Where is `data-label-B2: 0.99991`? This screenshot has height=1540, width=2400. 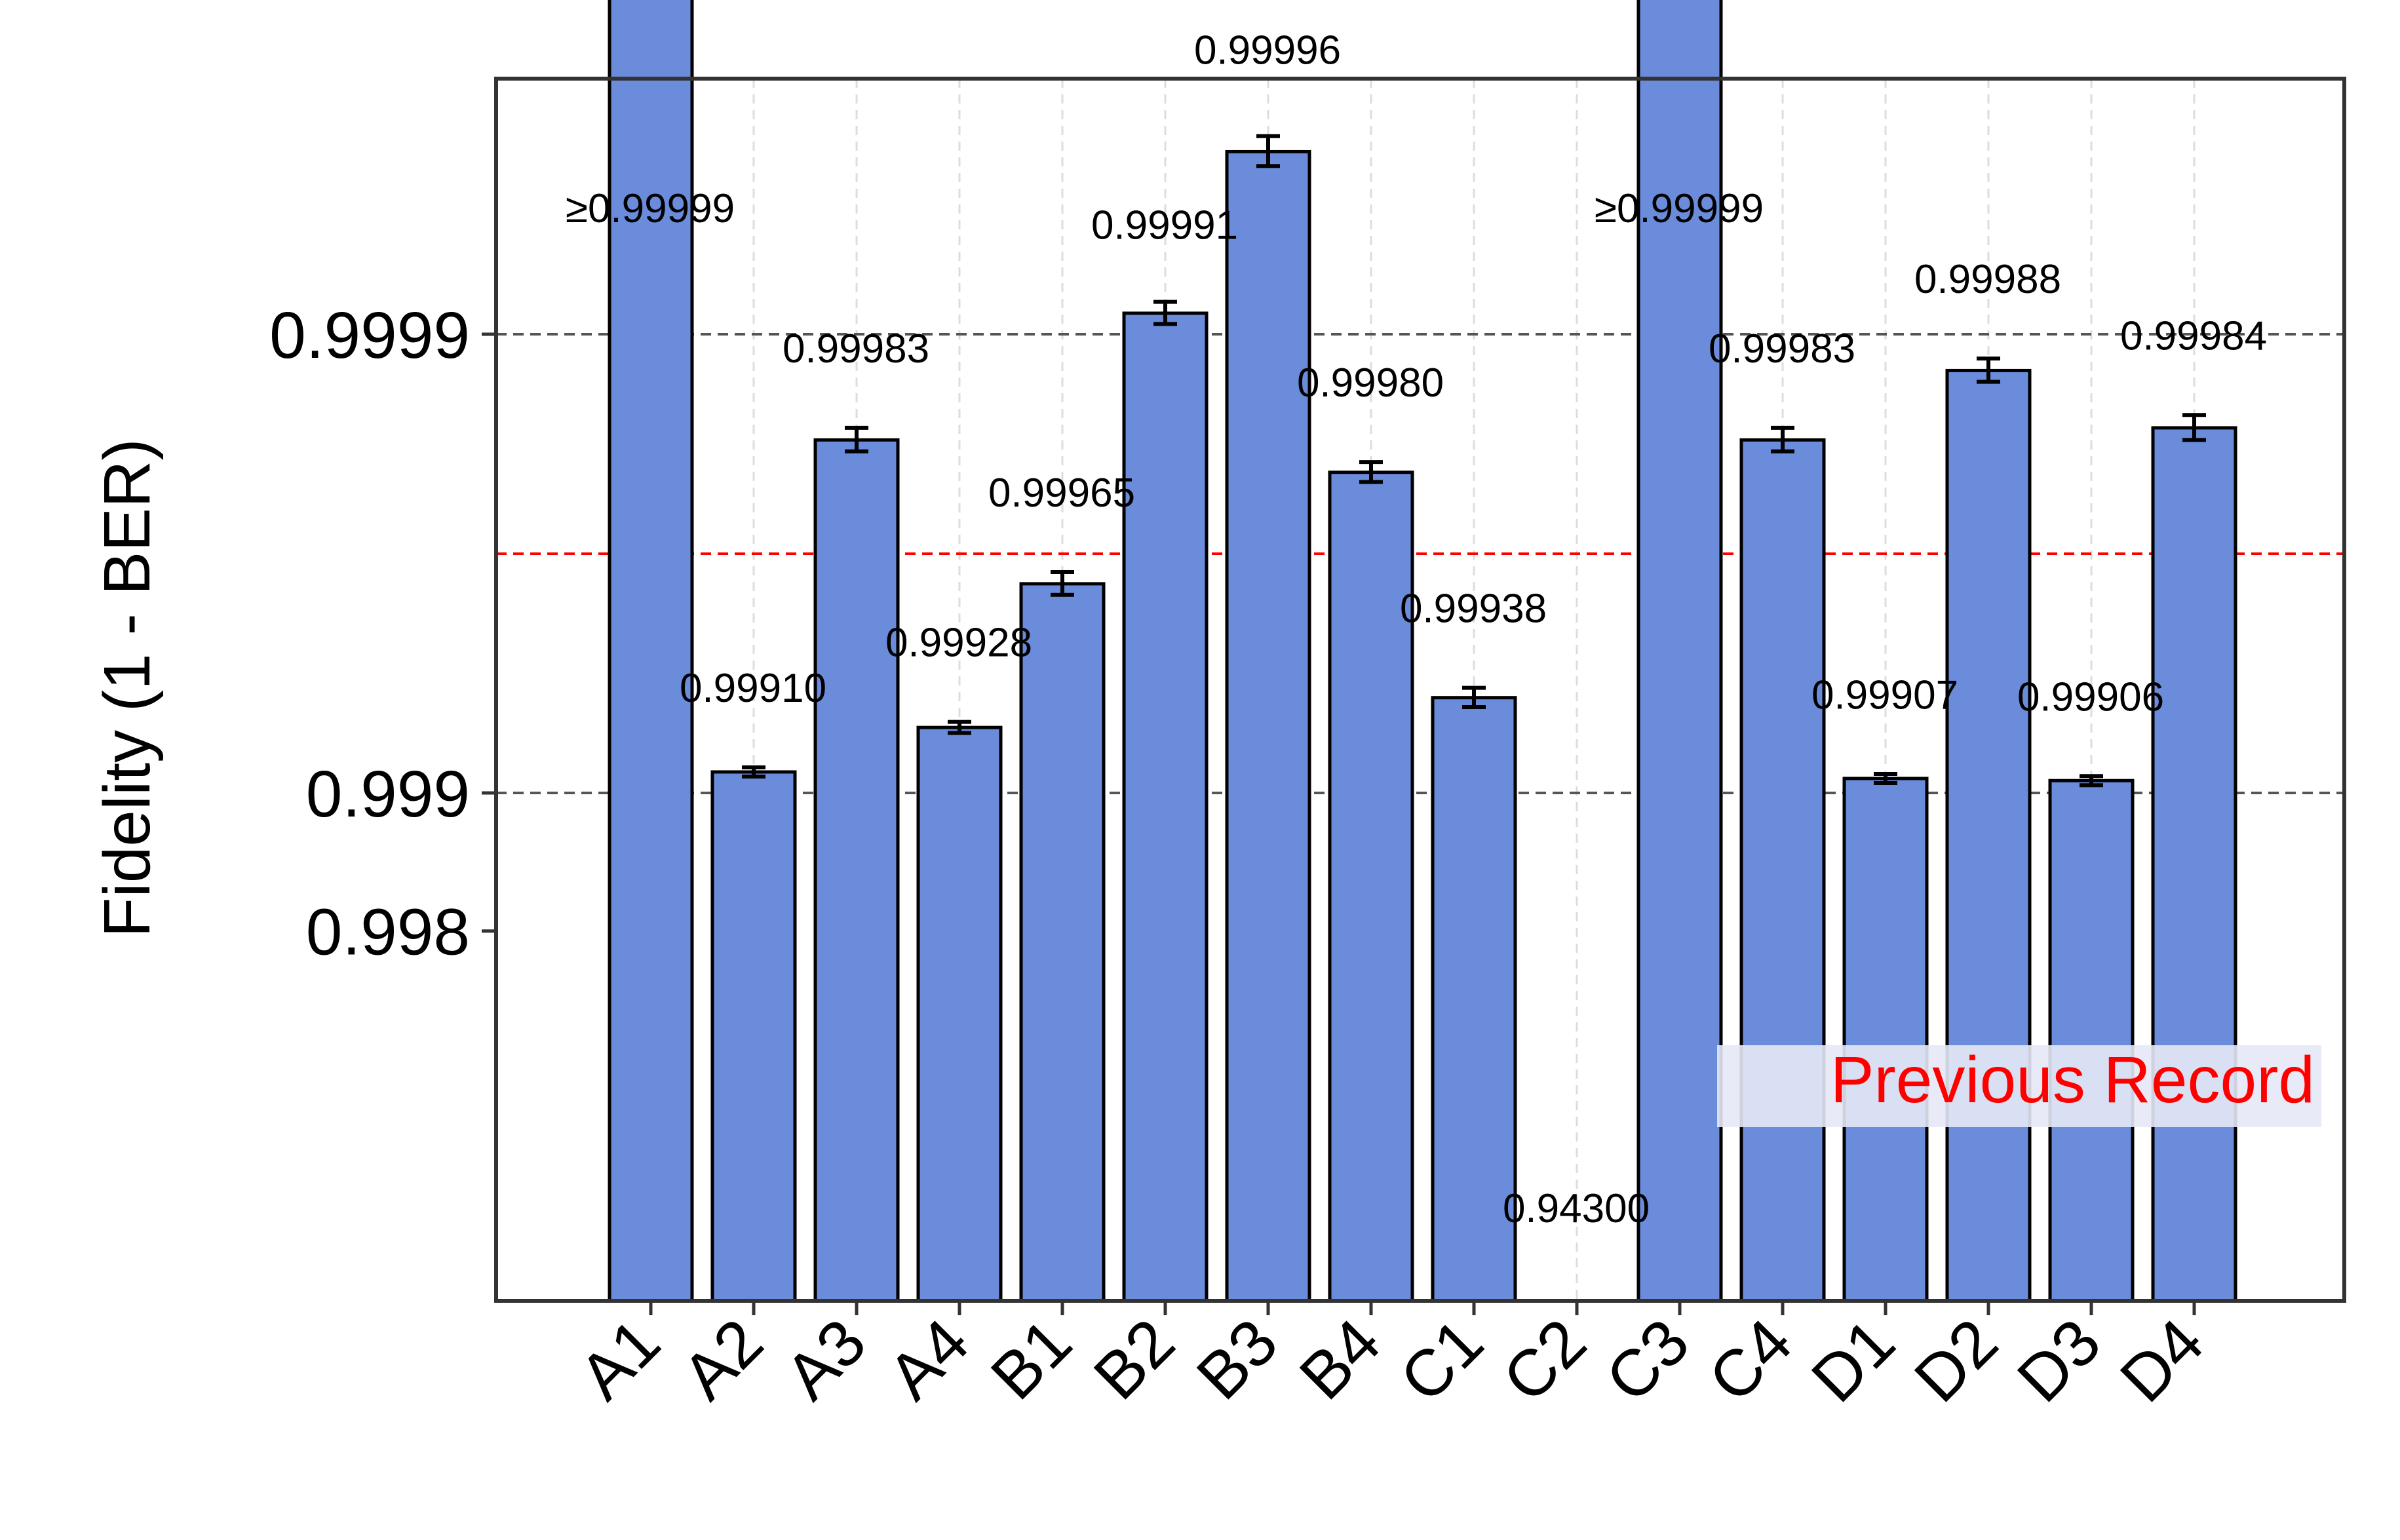
data-label-B2: 0.99991 is located at coordinates (1164, 225).